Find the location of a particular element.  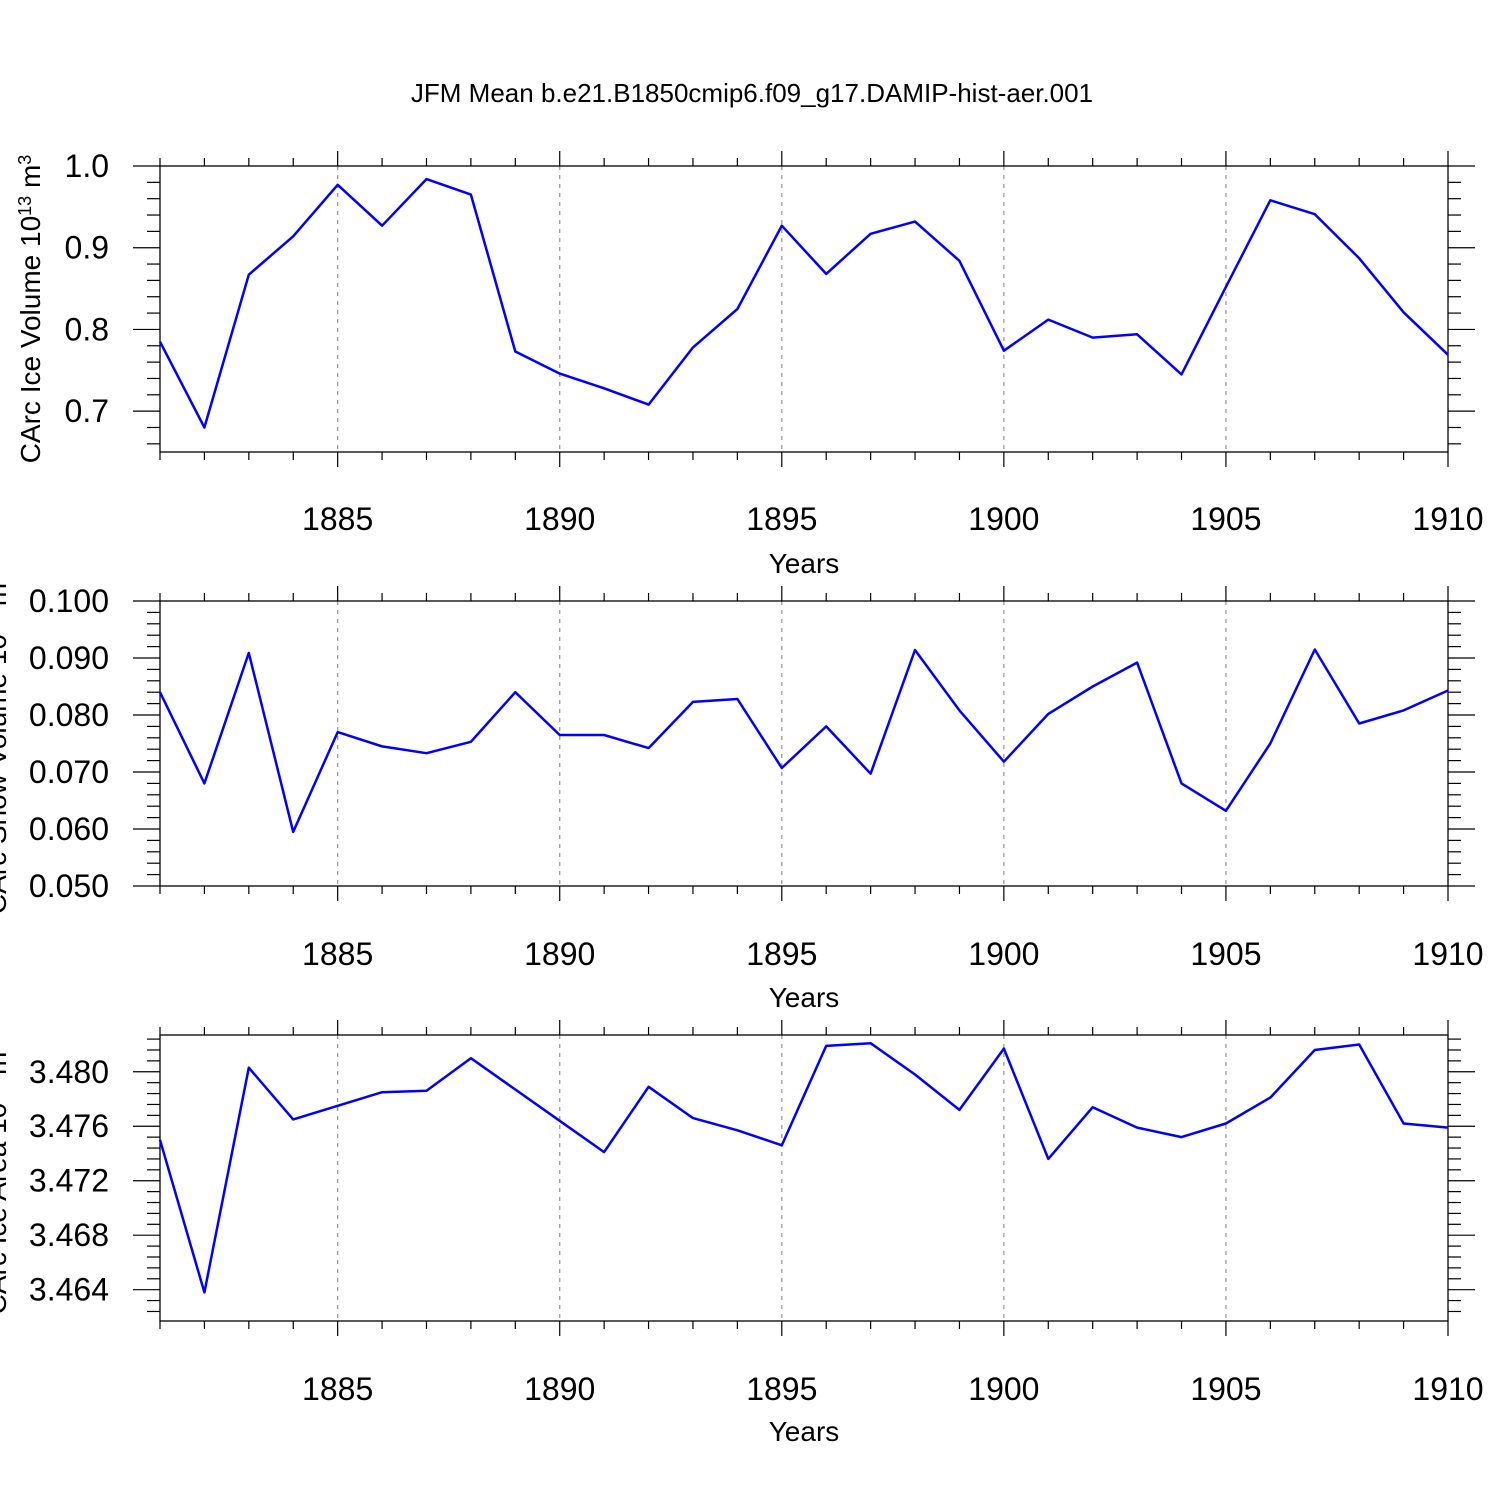

y-tick-label: 3.468 is located at coordinates (69, 1235).